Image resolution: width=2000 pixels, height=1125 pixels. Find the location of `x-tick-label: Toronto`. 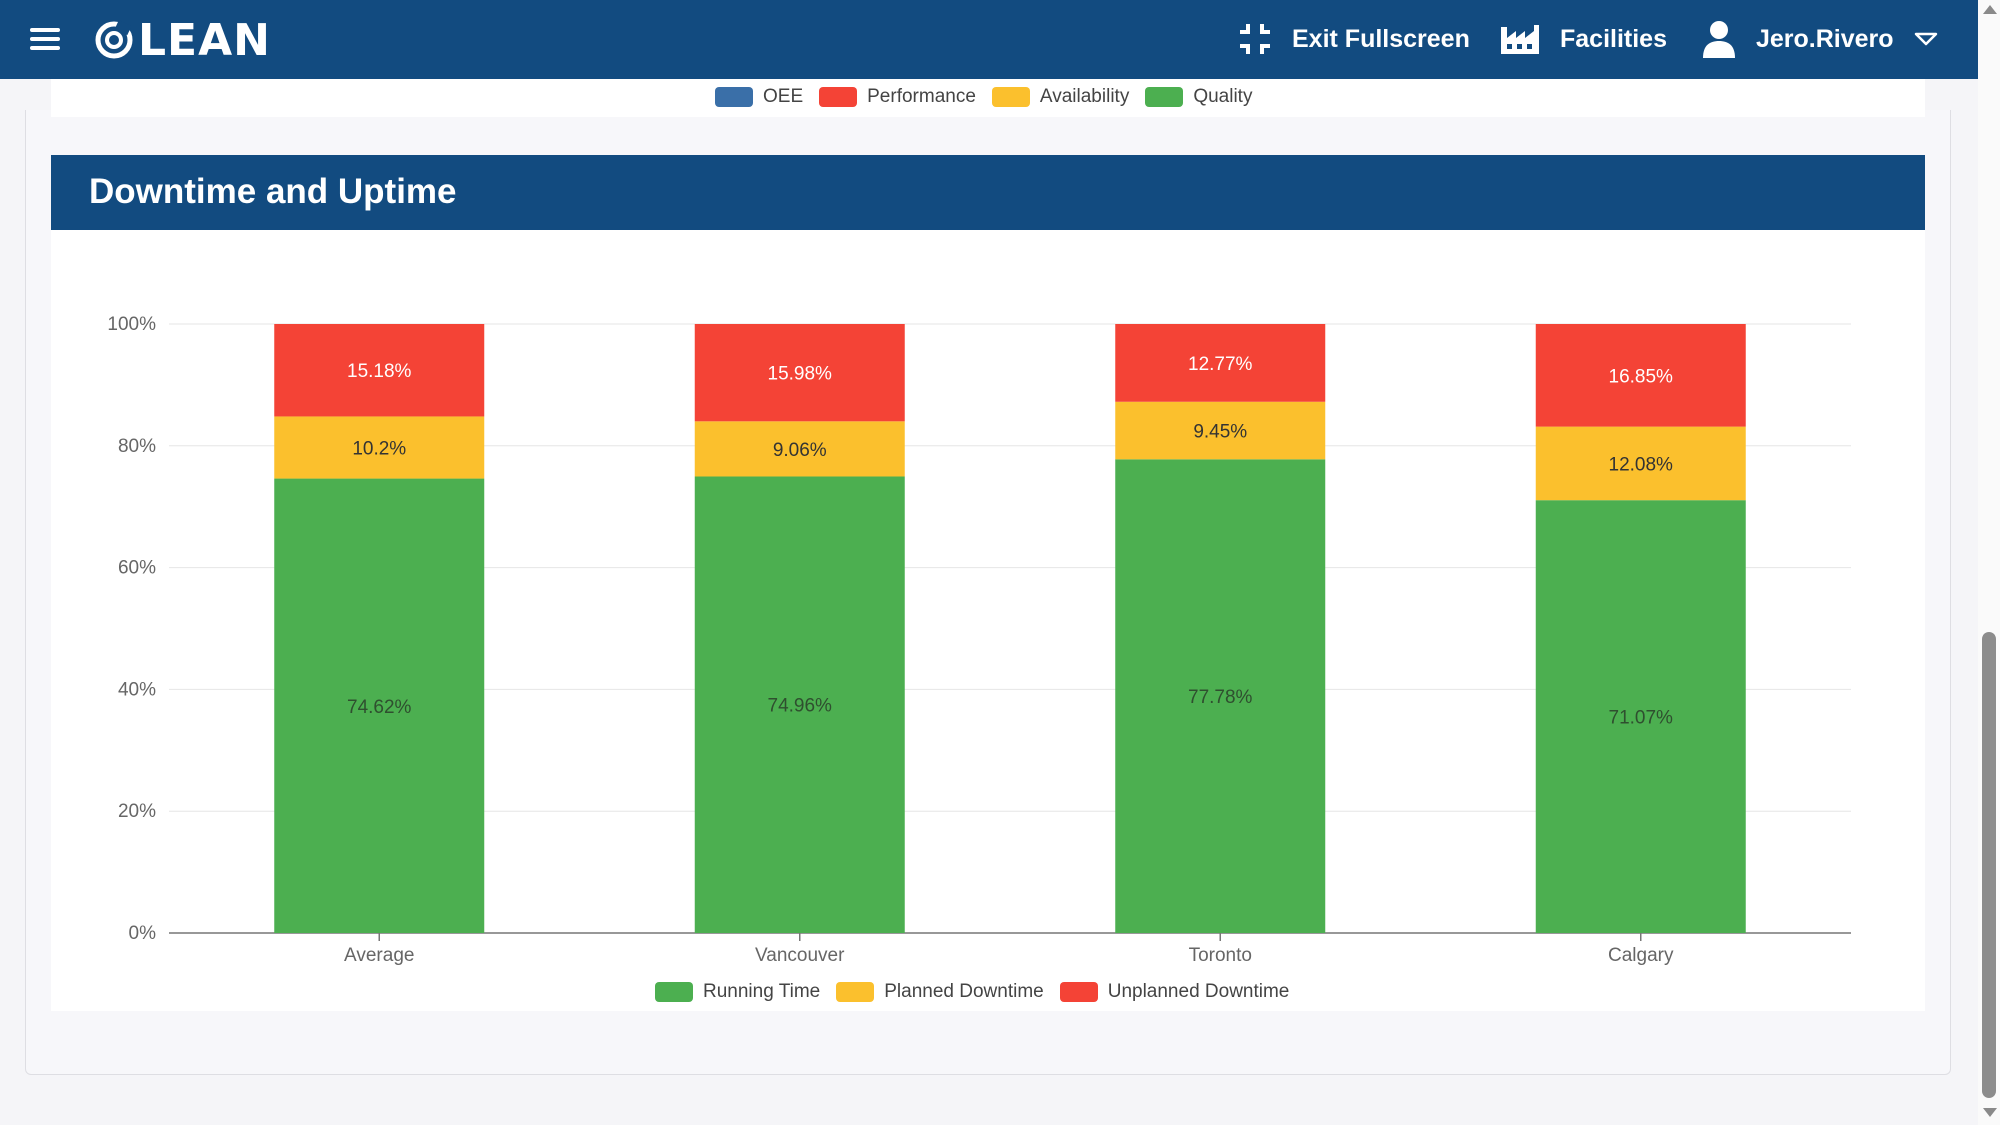

x-tick-label: Toronto is located at coordinates (1220, 955).